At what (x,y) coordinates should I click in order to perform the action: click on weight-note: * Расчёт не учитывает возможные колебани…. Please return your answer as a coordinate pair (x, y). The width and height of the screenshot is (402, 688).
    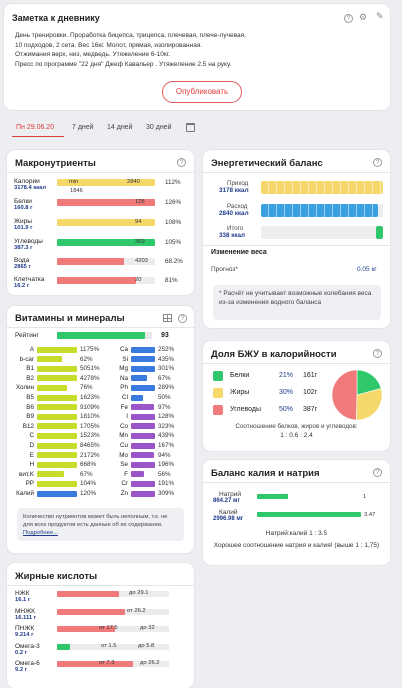
    Looking at the image, I should click on (297, 302).